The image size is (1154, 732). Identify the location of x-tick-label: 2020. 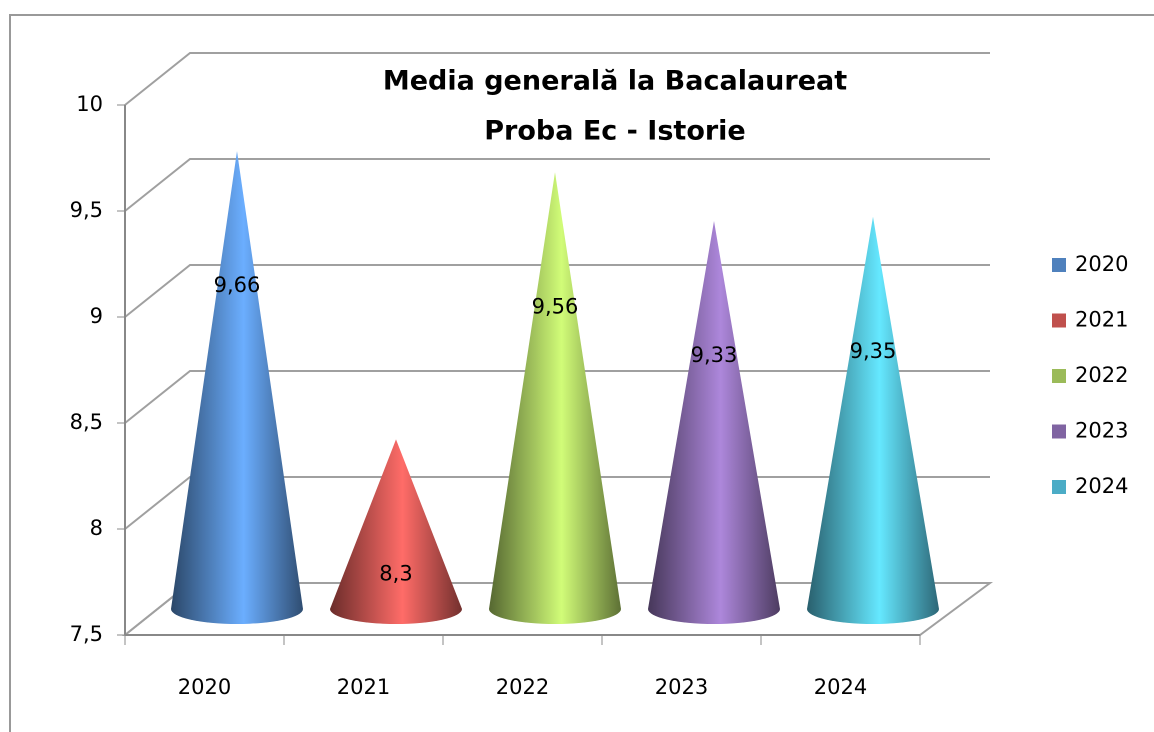
(204, 687).